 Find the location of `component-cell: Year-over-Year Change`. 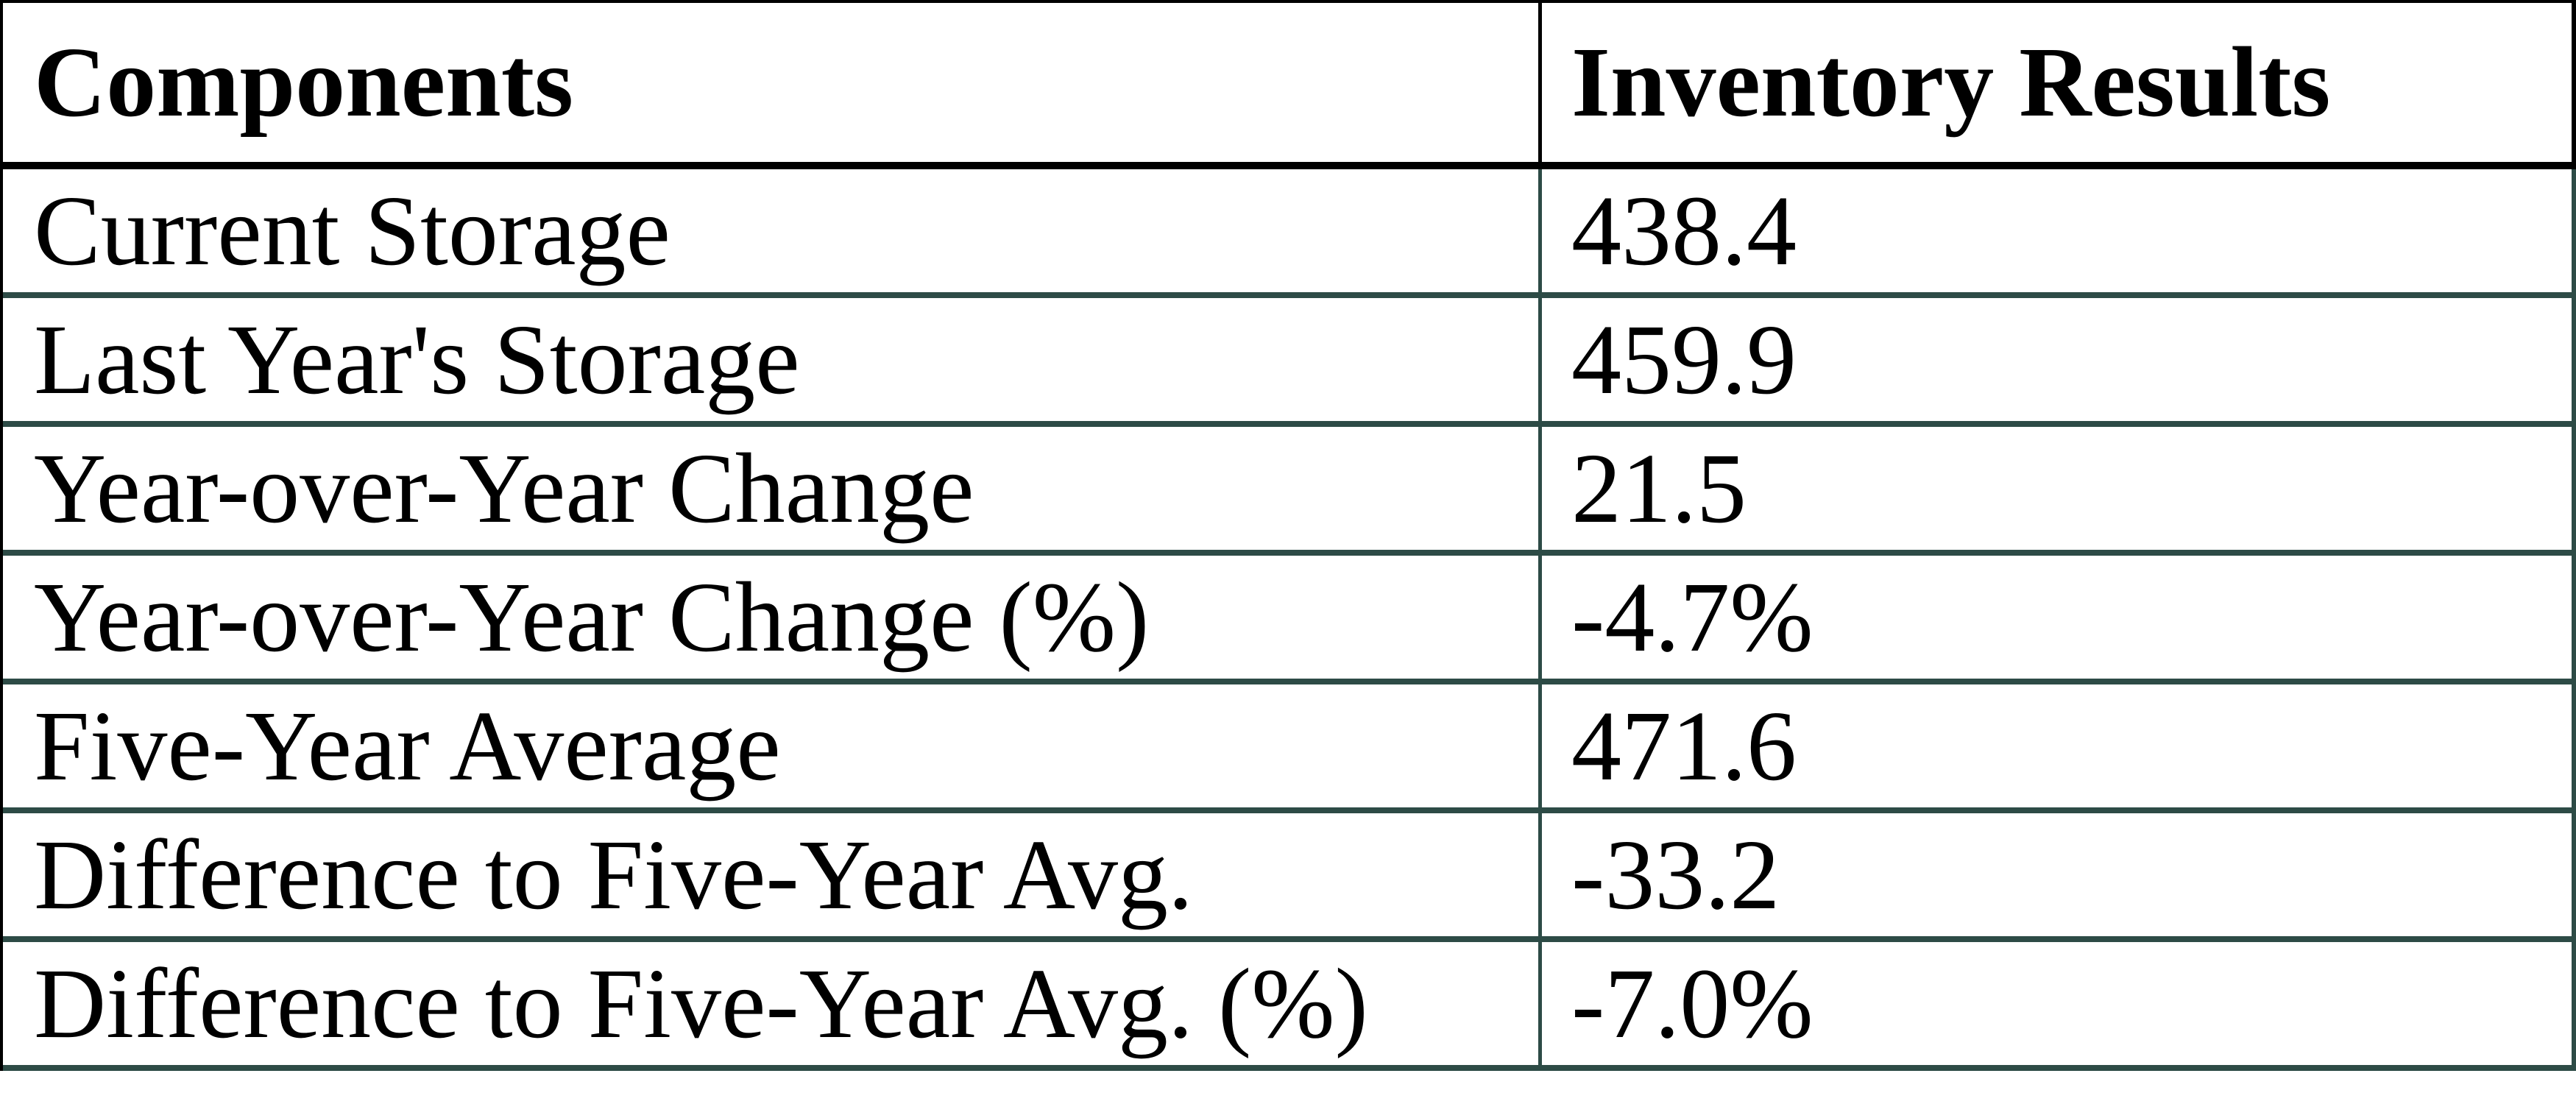

component-cell: Year-over-Year Change is located at coordinates (772, 488).